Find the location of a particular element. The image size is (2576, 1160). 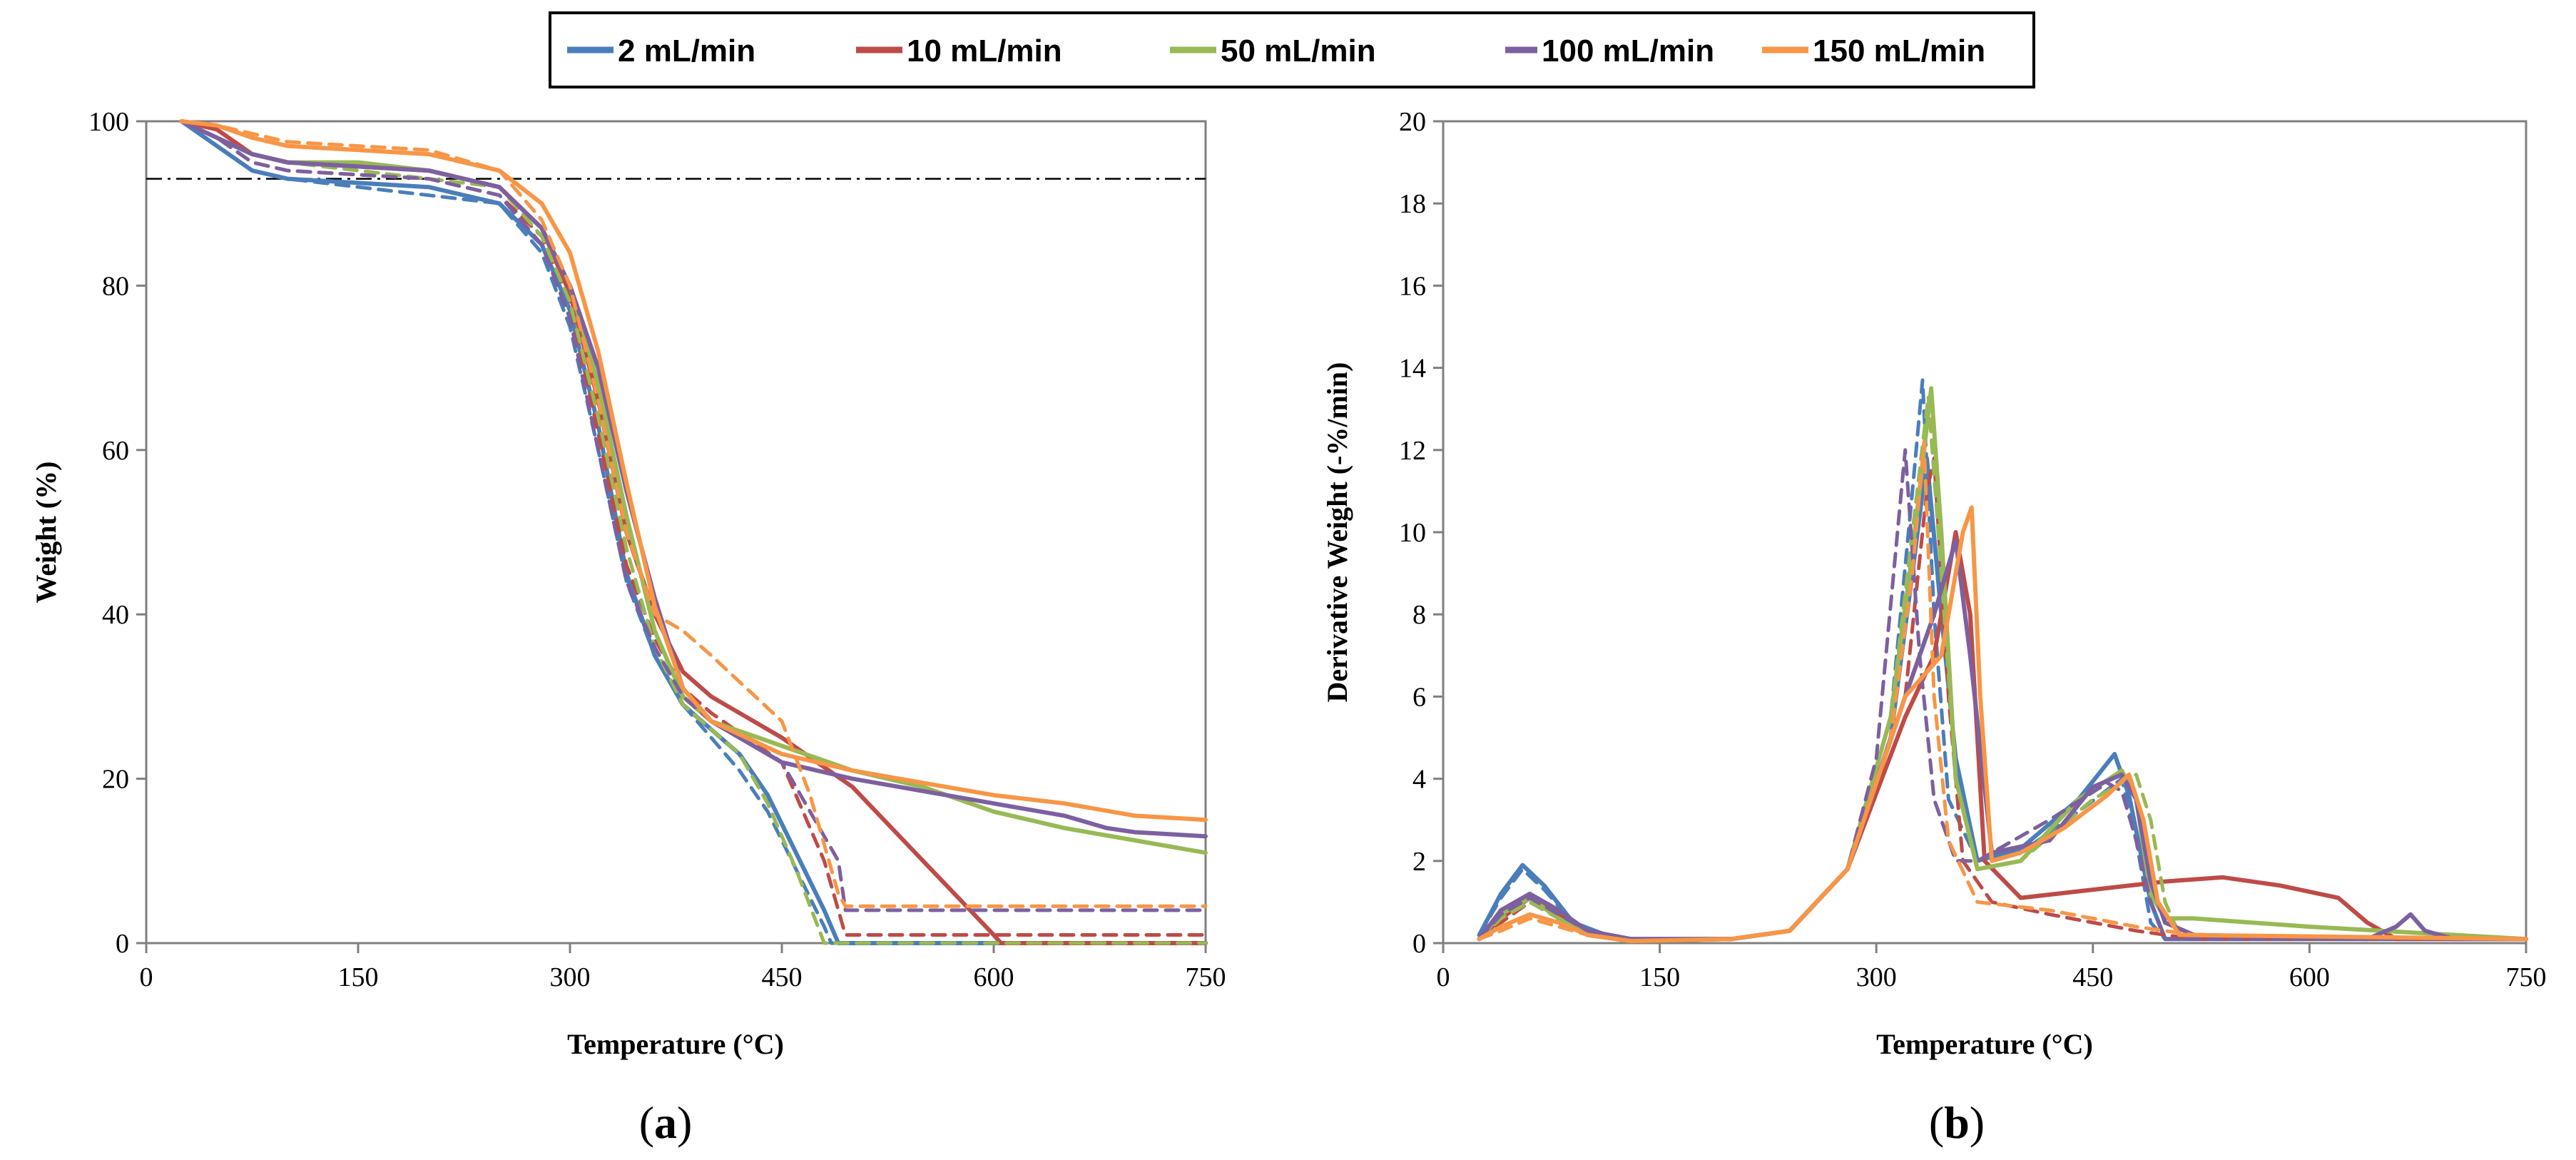

y-tick-label: 8 is located at coordinates (1419, 615).